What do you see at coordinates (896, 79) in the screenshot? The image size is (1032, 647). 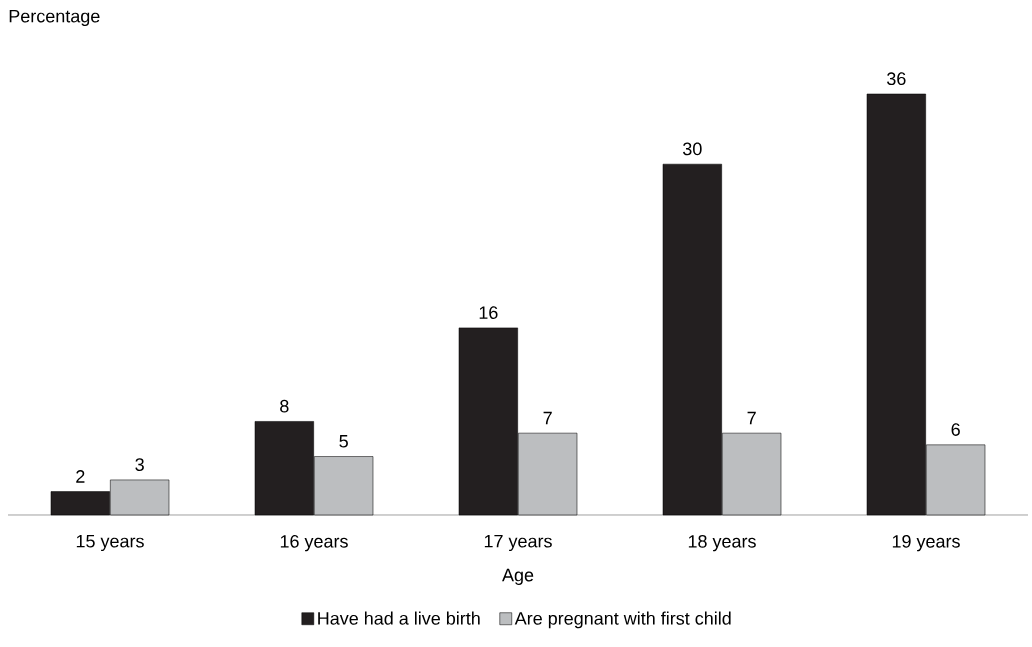 I see `data-label: 36` at bounding box center [896, 79].